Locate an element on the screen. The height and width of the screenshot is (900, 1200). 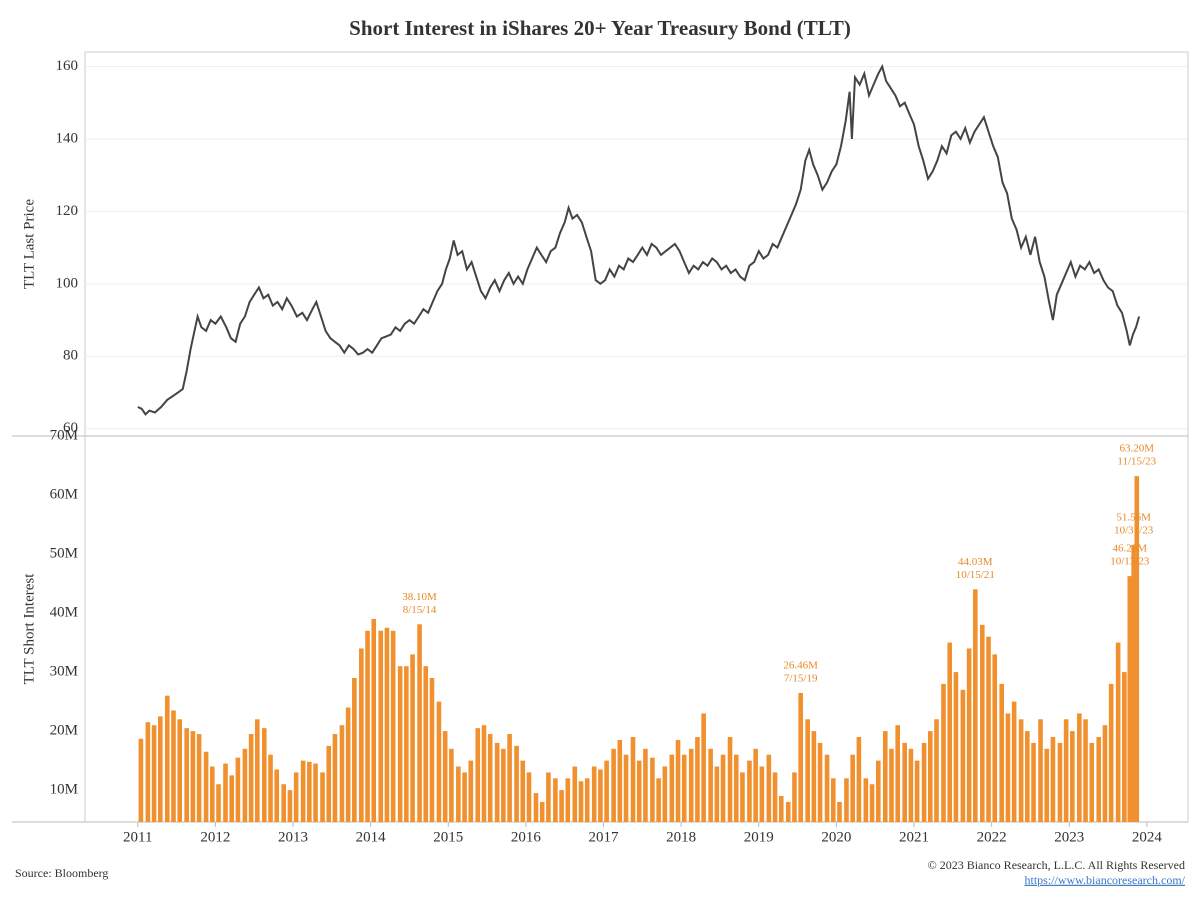
y-tick-label: 140 is located at coordinates (67, 138).